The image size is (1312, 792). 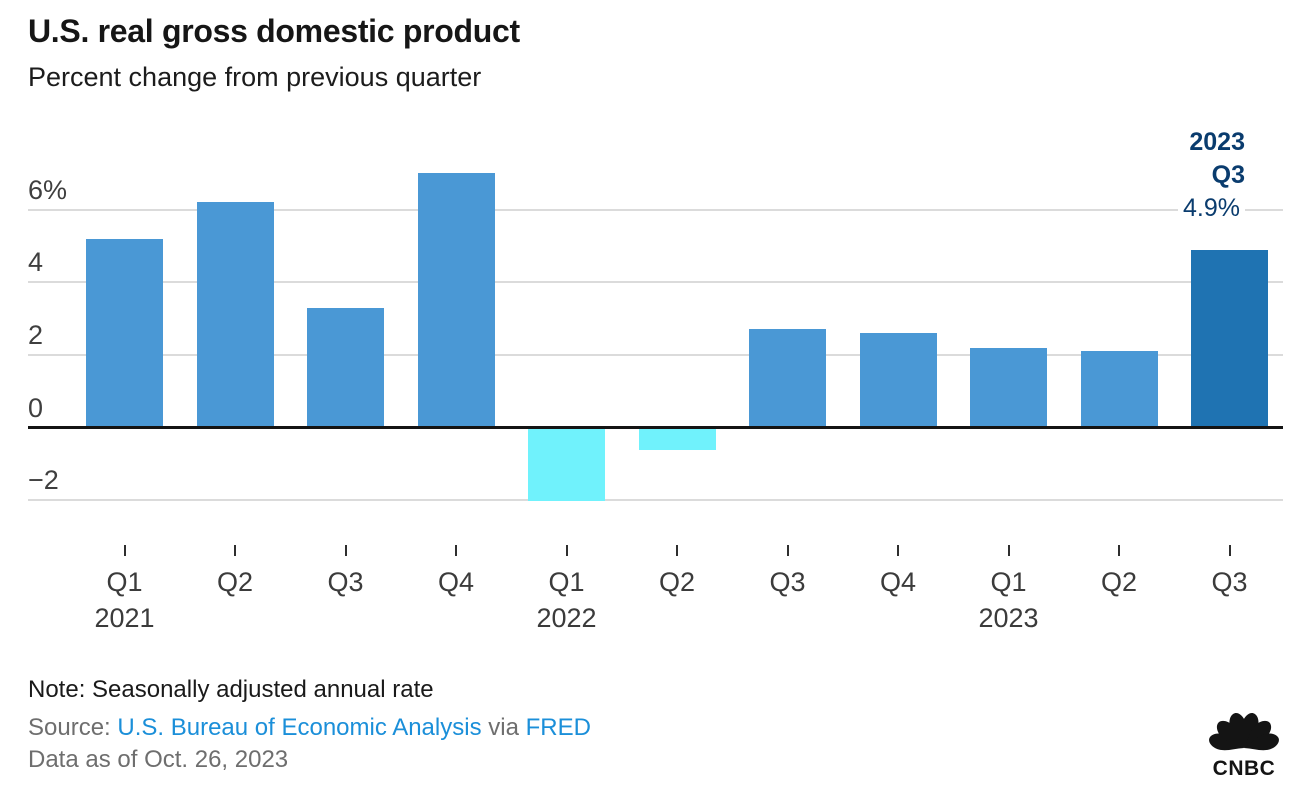 I want to click on y-axis-label: 2, so click(x=36, y=334).